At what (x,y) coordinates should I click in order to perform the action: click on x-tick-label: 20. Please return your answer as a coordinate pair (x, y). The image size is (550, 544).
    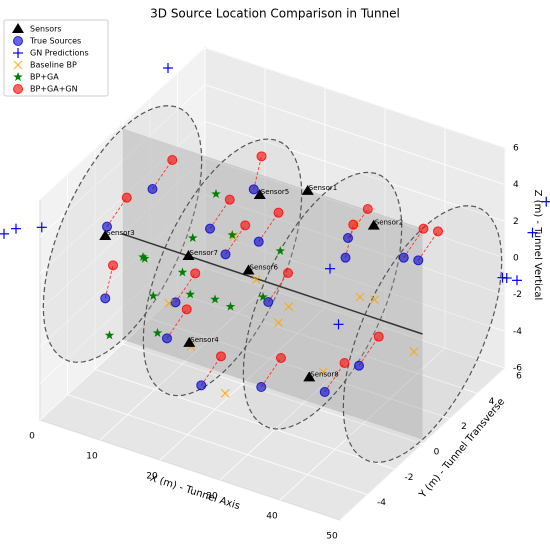
    Looking at the image, I should click on (152, 477).